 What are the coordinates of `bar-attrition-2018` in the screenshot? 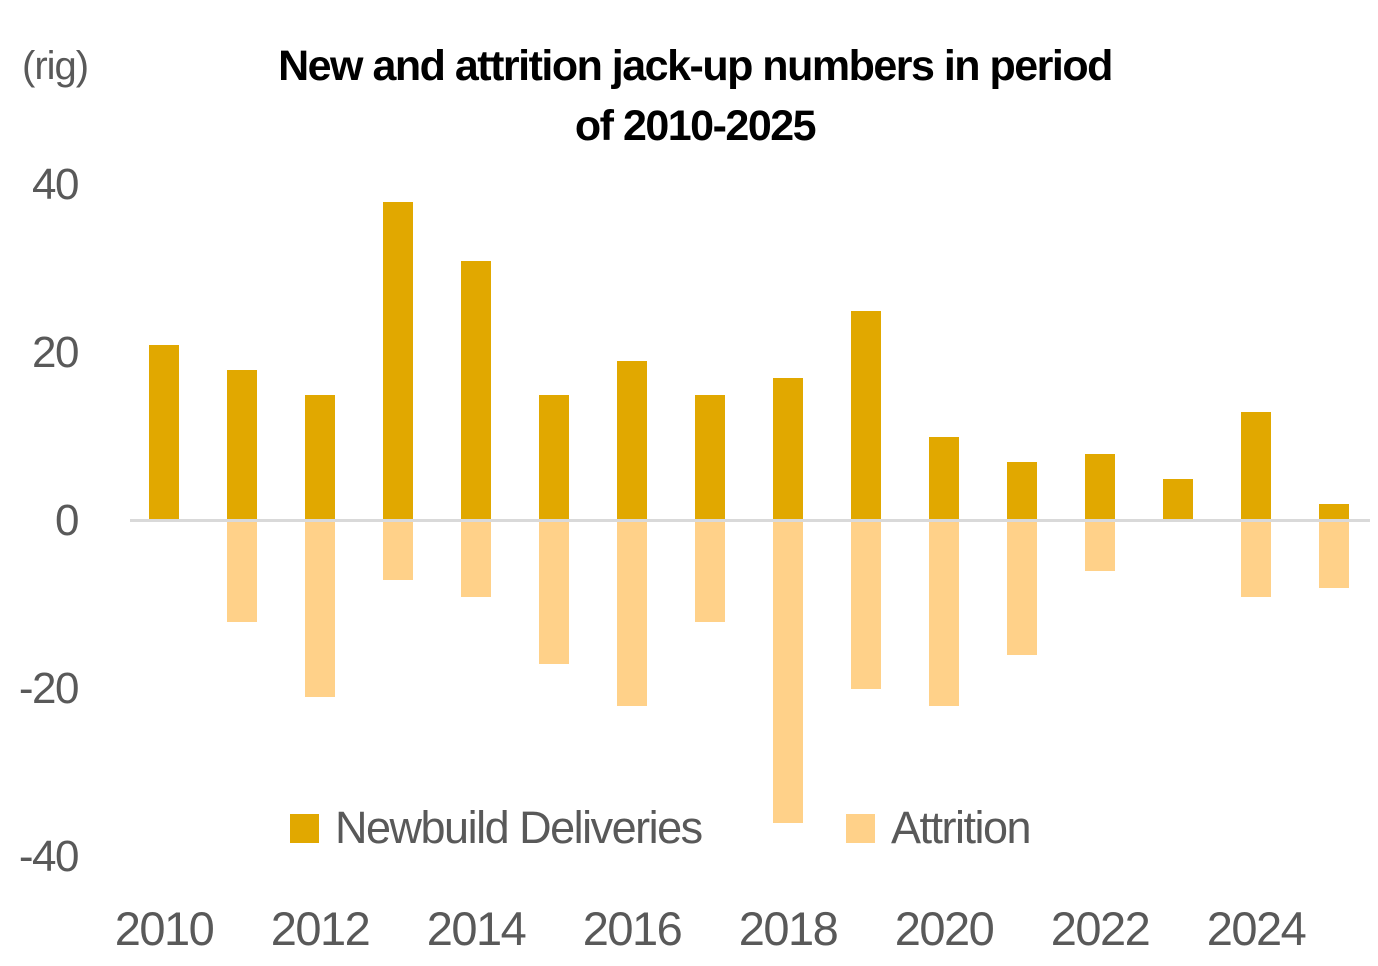 It's located at (788, 672).